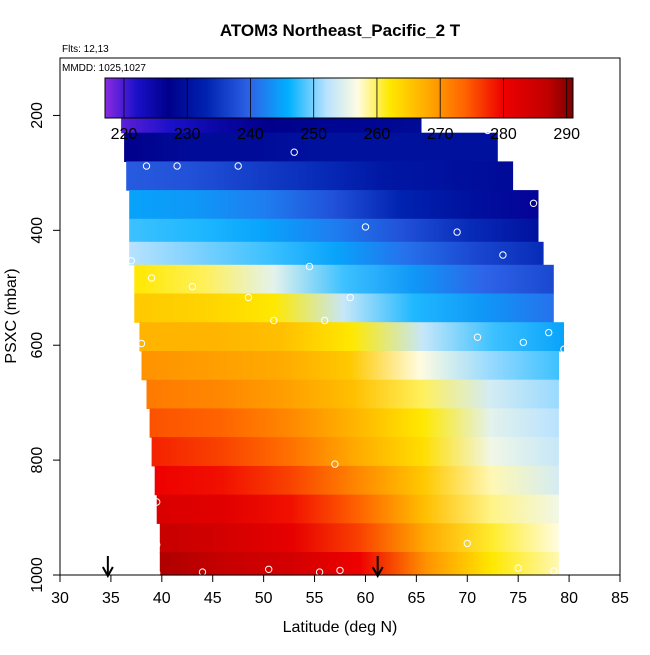 This screenshot has height=655, width=650. What do you see at coordinates (467, 598) in the screenshot?
I see `x-tick-label: 70` at bounding box center [467, 598].